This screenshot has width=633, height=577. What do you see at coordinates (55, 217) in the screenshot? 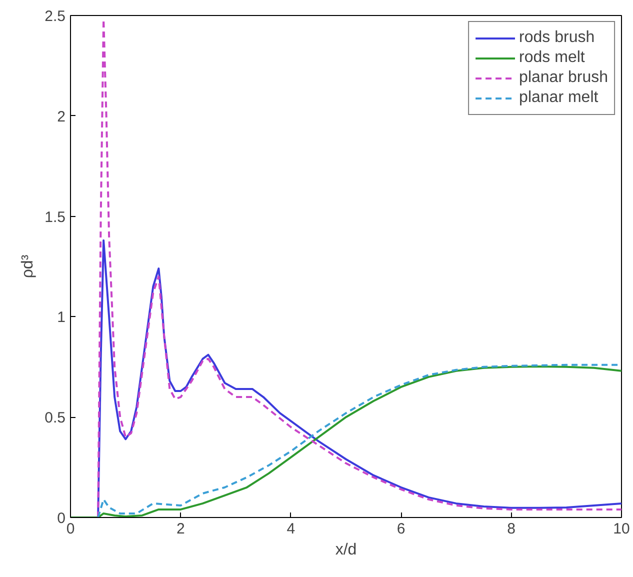
I see `y-tick-label: 1.5` at bounding box center [55, 217].